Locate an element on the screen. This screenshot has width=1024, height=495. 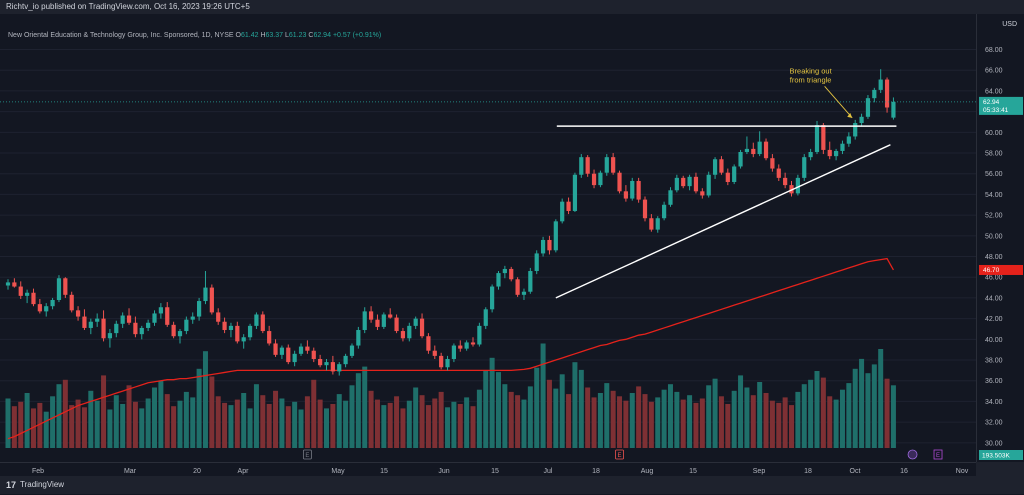
time-tick-label: May is located at coordinates (338, 471).